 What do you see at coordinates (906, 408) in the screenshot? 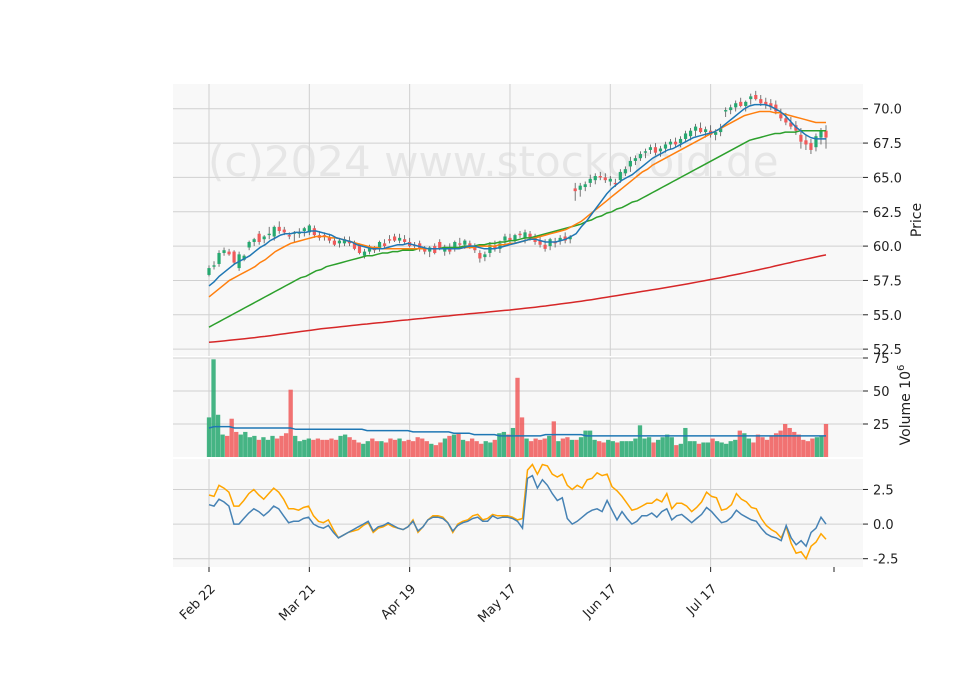
I see `volume-axis-title-base: Volume 10` at bounding box center [906, 408].